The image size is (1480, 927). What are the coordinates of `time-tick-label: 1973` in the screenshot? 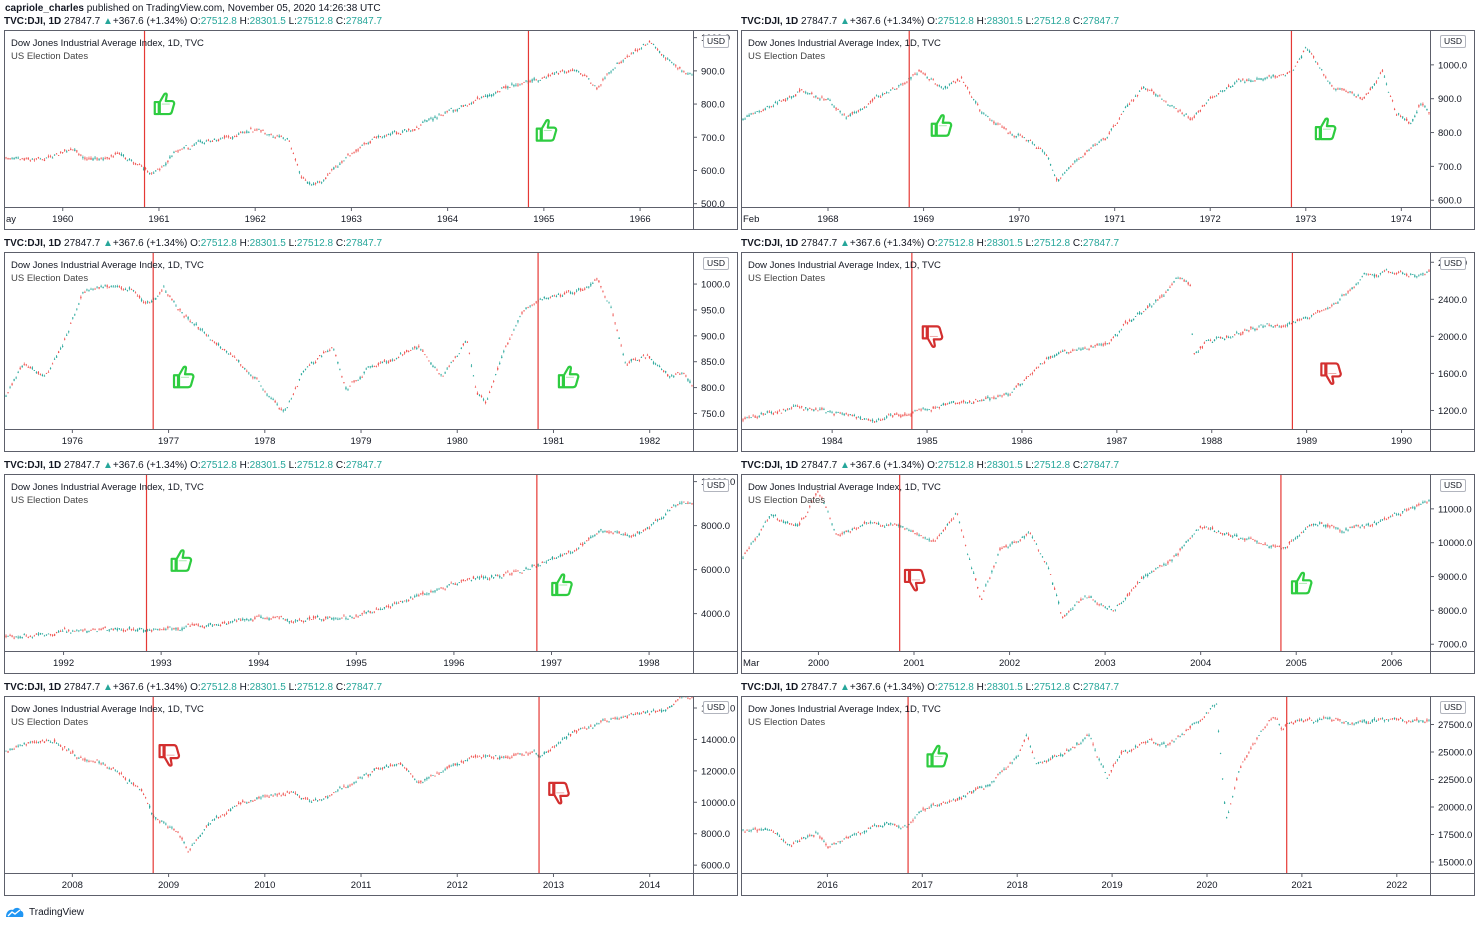 It's located at (1305, 219).